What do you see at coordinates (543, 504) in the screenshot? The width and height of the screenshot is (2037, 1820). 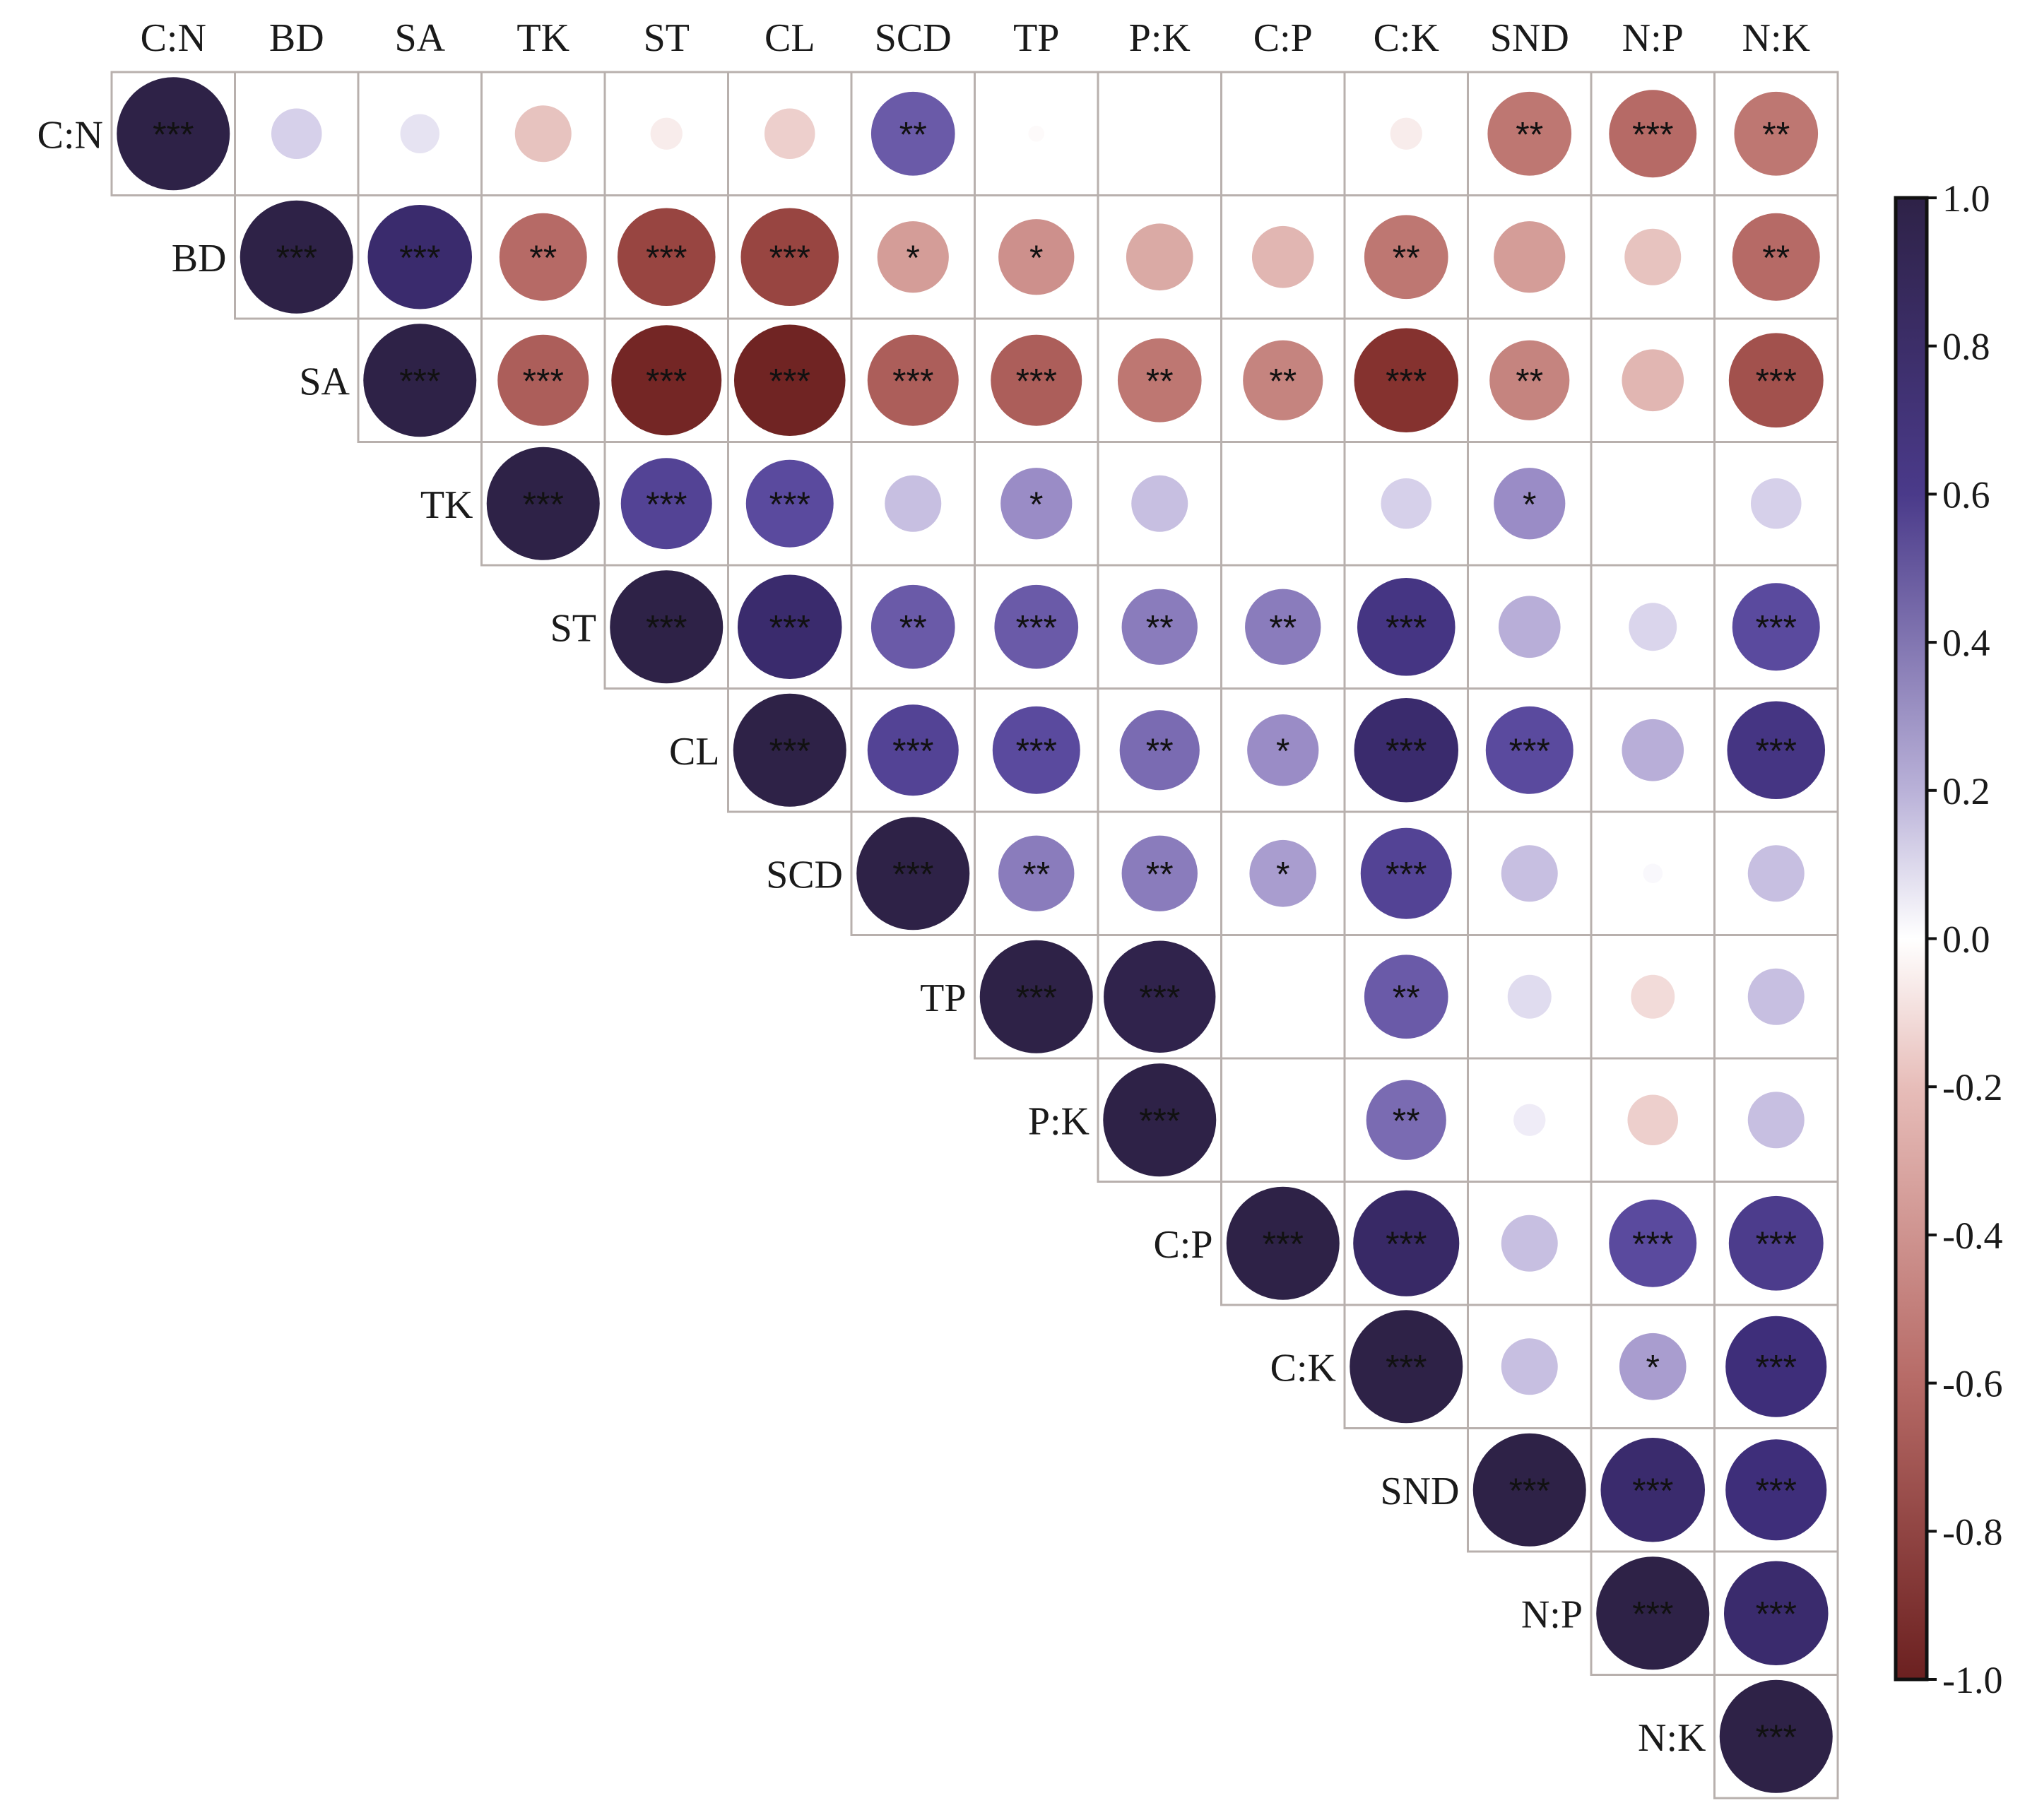 I see `corr-circle-tk-tk` at bounding box center [543, 504].